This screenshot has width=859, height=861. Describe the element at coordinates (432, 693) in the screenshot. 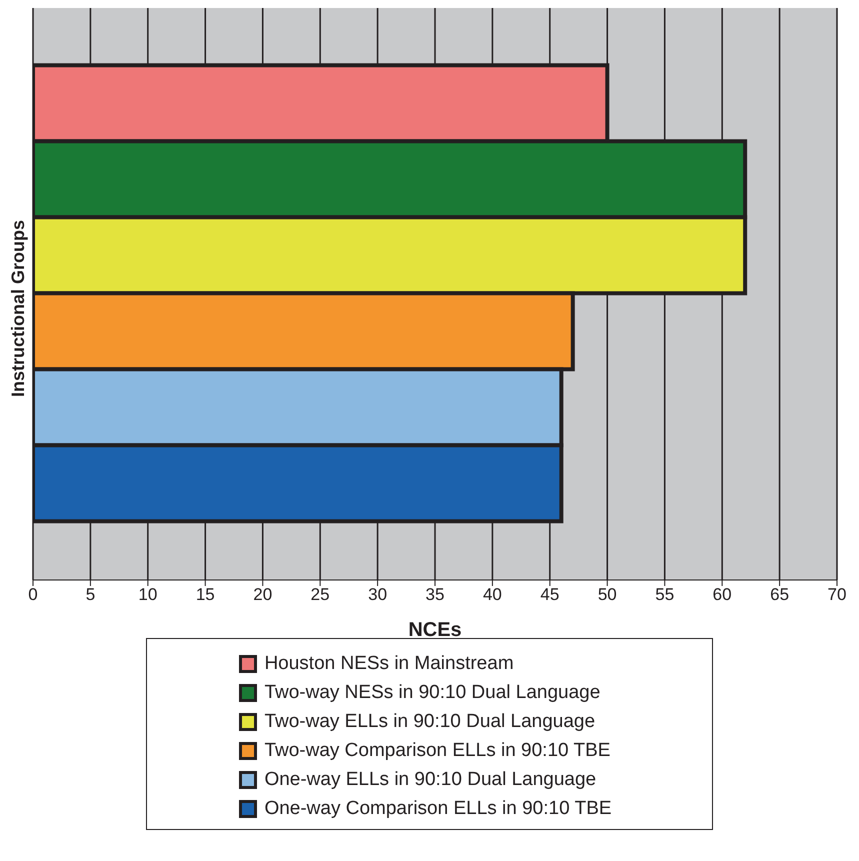

I see `legend-label: Two-way NESs in 90:10 Dual Language` at that location.